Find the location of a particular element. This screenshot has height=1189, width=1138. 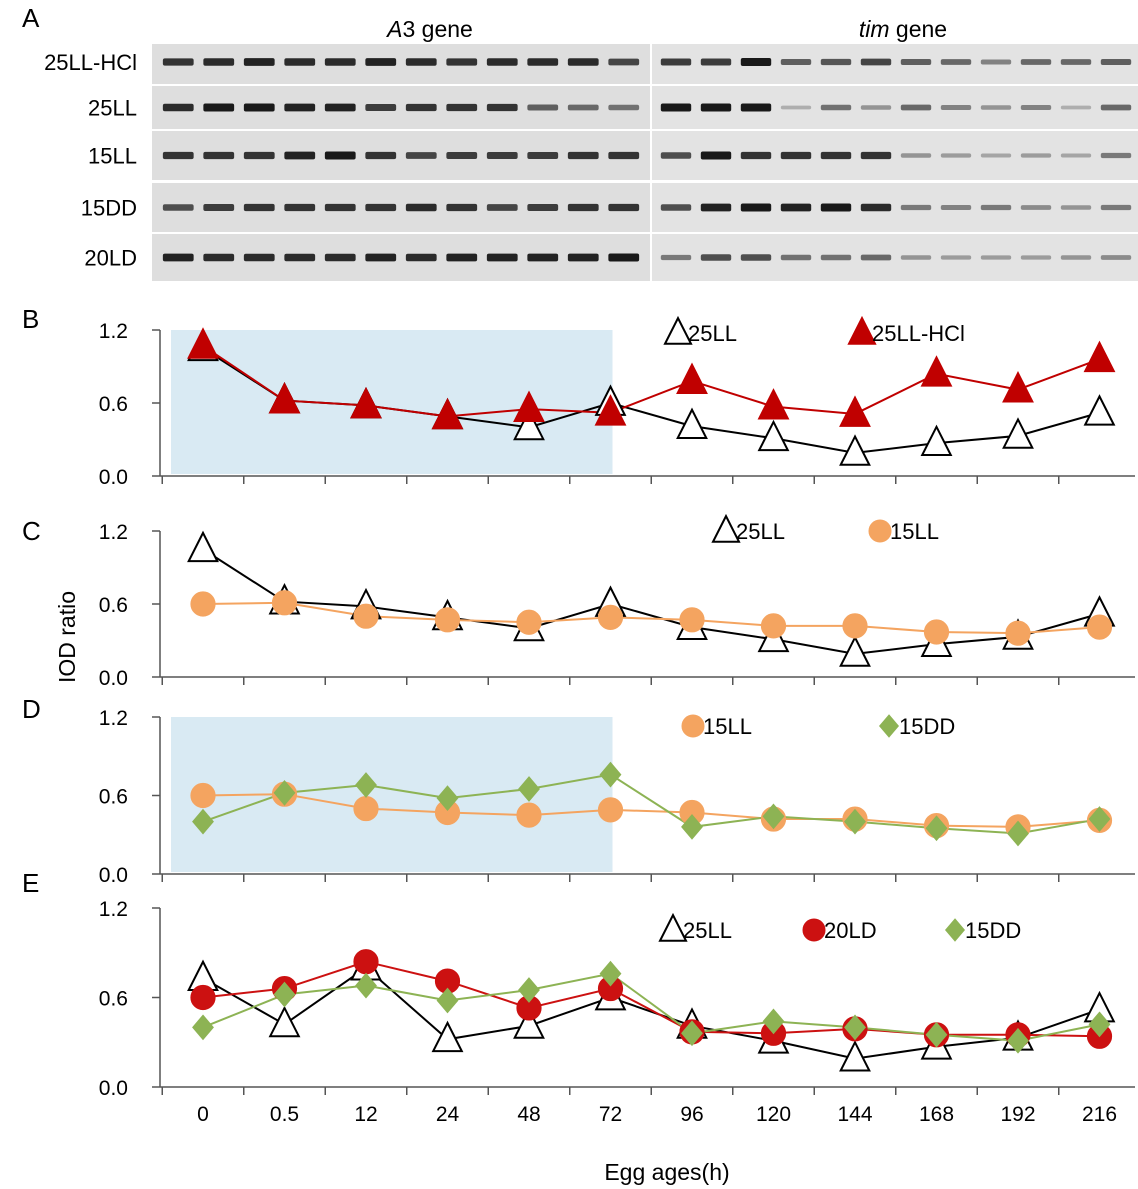

gel-row-label: 20LD is located at coordinates (110, 258).